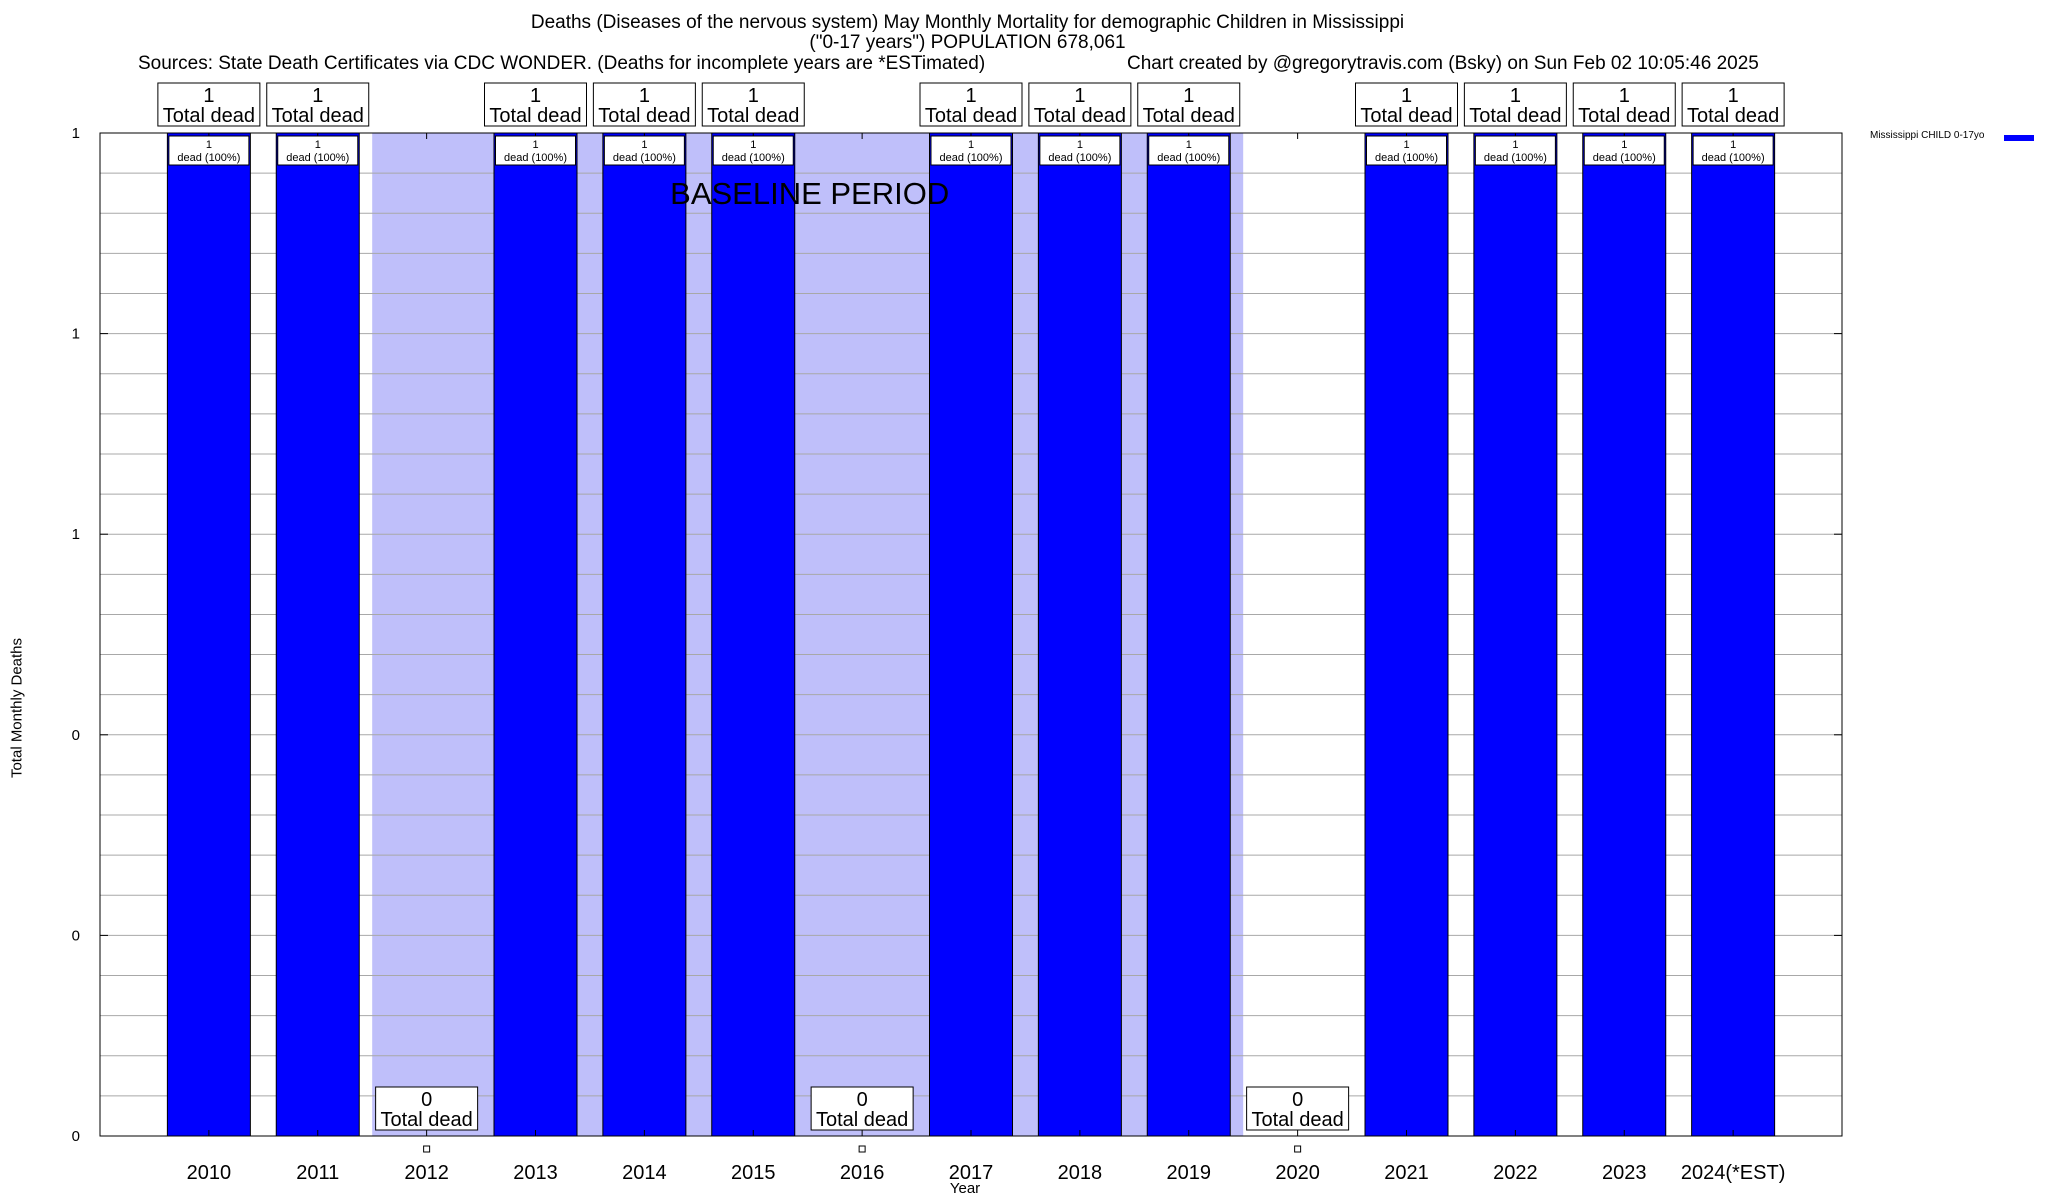 This screenshot has width=2048, height=1200. What do you see at coordinates (1406, 1173) in the screenshot?
I see `x-tick-label: 2021` at bounding box center [1406, 1173].